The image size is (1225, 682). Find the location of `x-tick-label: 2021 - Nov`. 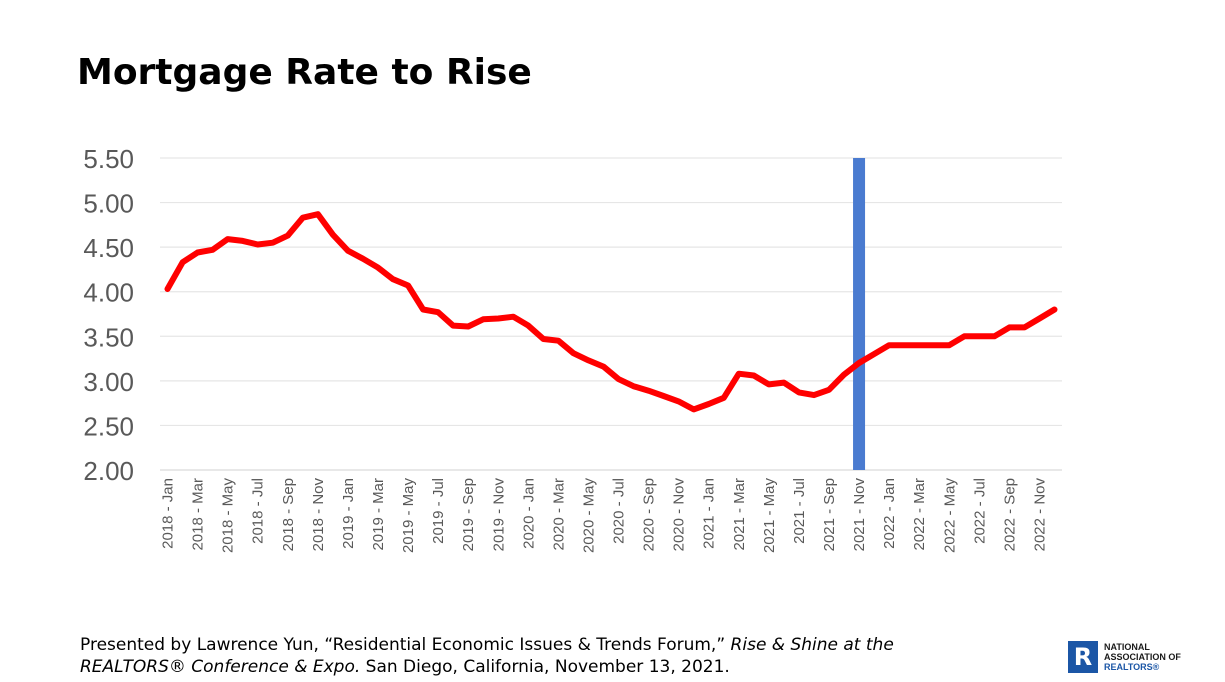

x-tick-label: 2021 - Nov is located at coordinates (859, 515).